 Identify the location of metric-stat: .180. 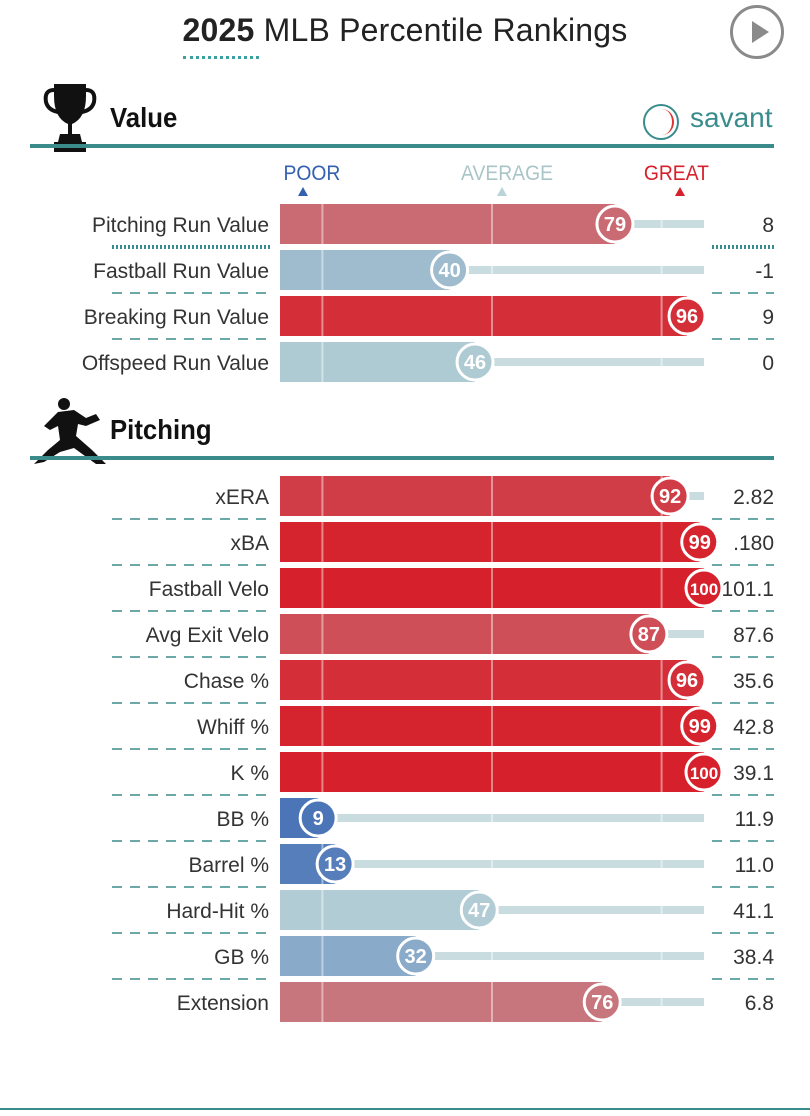
(753, 543).